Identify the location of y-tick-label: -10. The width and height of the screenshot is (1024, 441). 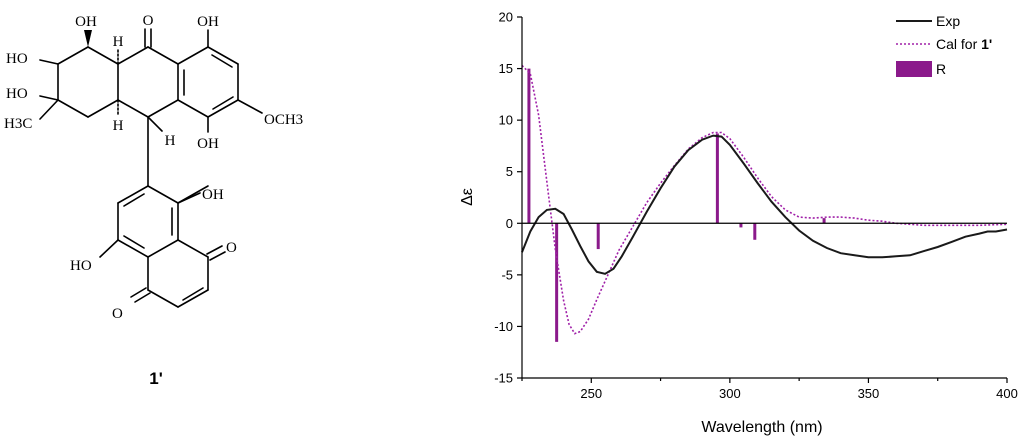
(503, 326).